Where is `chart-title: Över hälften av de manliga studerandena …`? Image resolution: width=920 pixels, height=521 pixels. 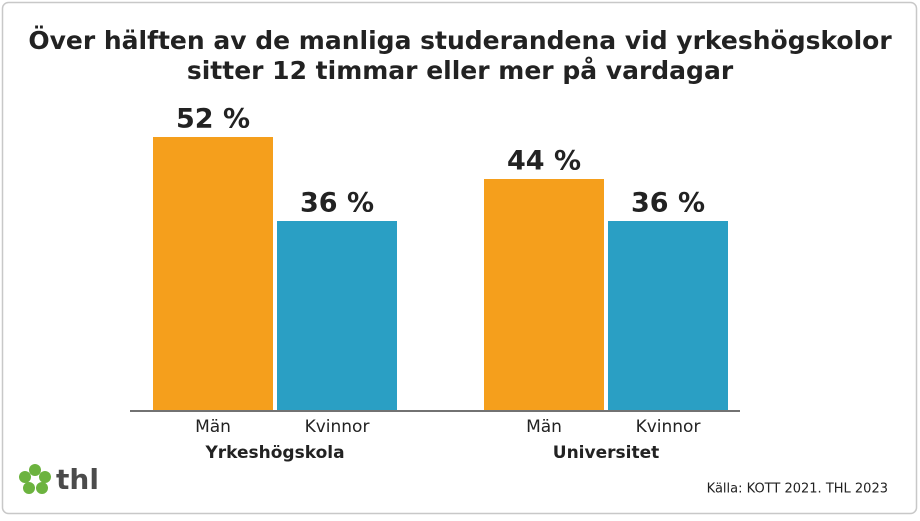 chart-title: Över hälften av de manliga studerandena … is located at coordinates (460, 40).